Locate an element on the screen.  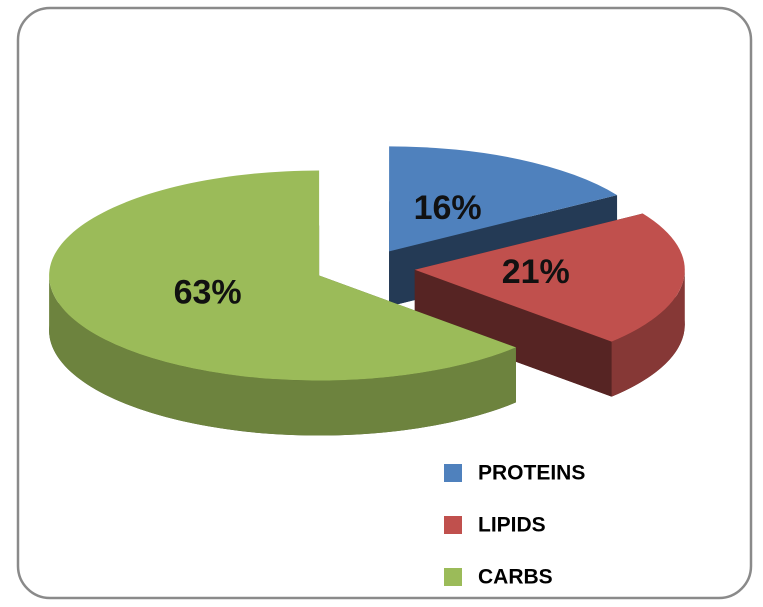
legend-label: PROTEINS is located at coordinates (531, 473).